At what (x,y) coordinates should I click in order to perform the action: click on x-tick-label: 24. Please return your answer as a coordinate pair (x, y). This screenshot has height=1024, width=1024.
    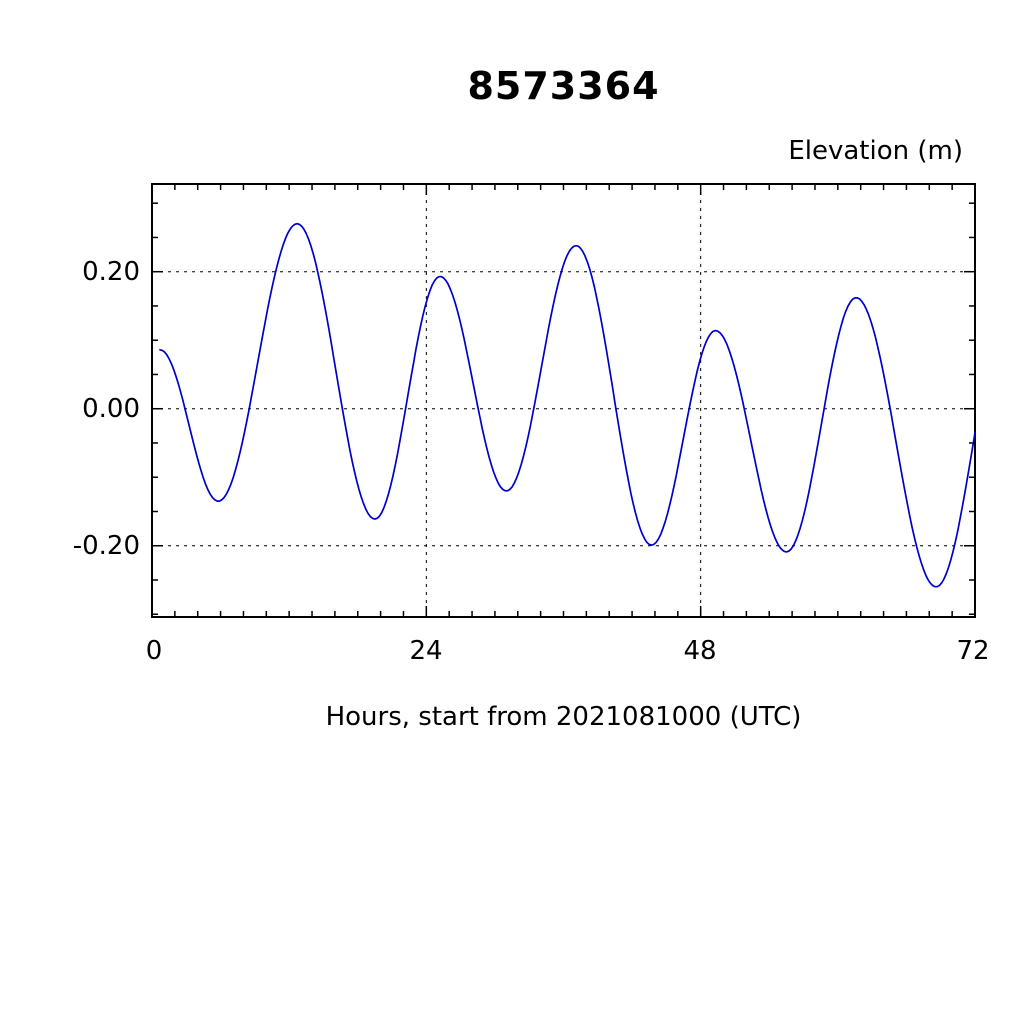
    Looking at the image, I should click on (426, 651).